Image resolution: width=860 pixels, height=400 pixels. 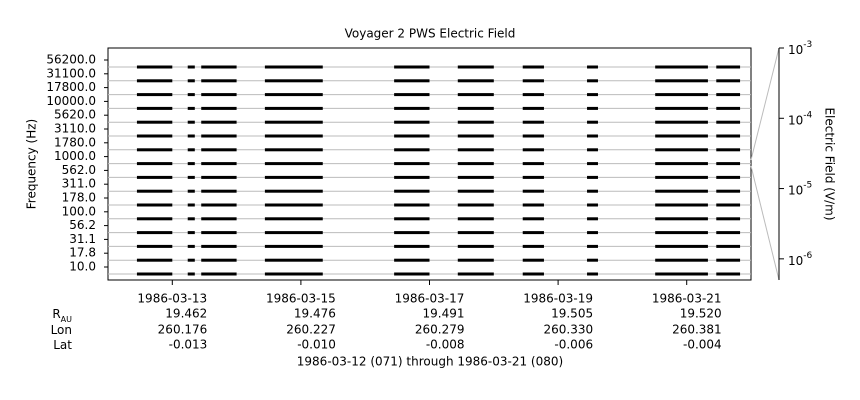 What do you see at coordinates (61, 330) in the screenshot?
I see `ephemeris-label-main: Lon` at bounding box center [61, 330].